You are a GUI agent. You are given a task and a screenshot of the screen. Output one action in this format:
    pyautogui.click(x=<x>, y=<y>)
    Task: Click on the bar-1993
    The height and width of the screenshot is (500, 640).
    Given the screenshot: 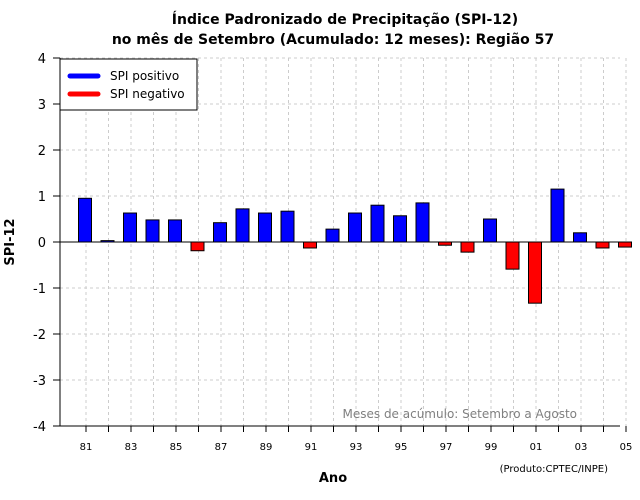 What is the action you would take?
    pyautogui.click(x=355, y=227)
    